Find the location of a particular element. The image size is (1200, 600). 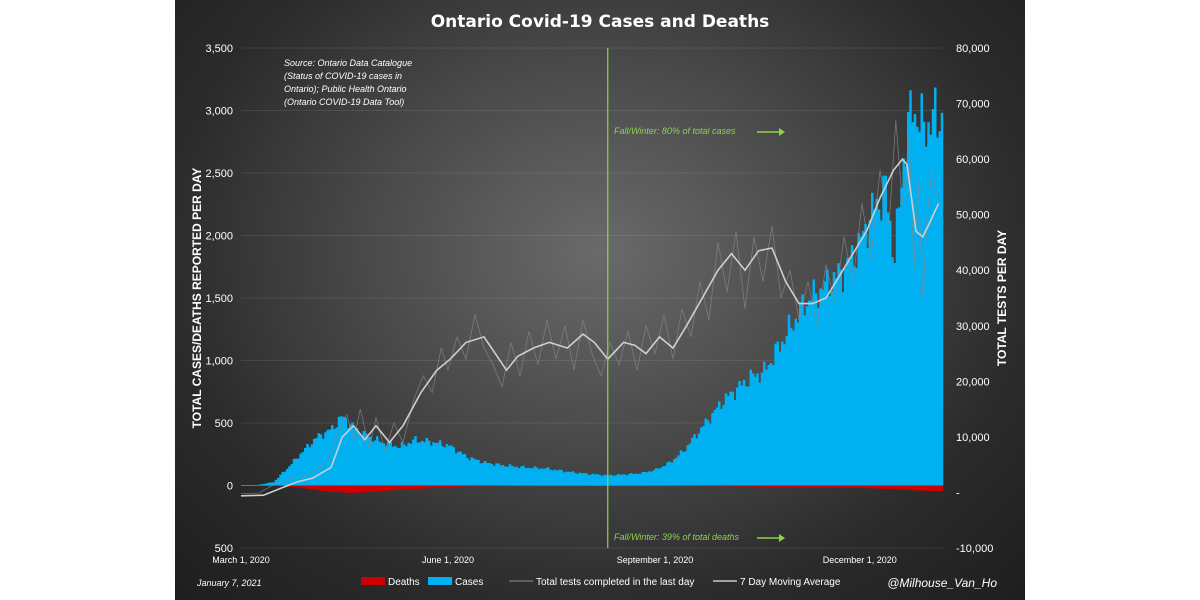

left-tick-label: 2,000 is located at coordinates (219, 237).